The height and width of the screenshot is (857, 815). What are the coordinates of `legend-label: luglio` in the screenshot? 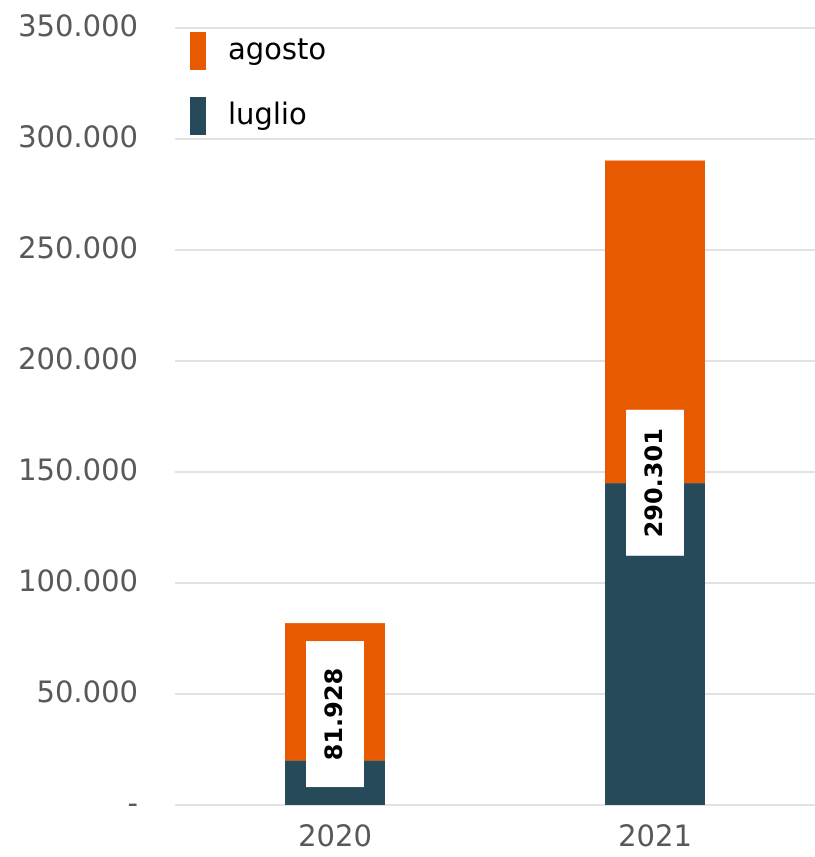 It's located at (267, 114).